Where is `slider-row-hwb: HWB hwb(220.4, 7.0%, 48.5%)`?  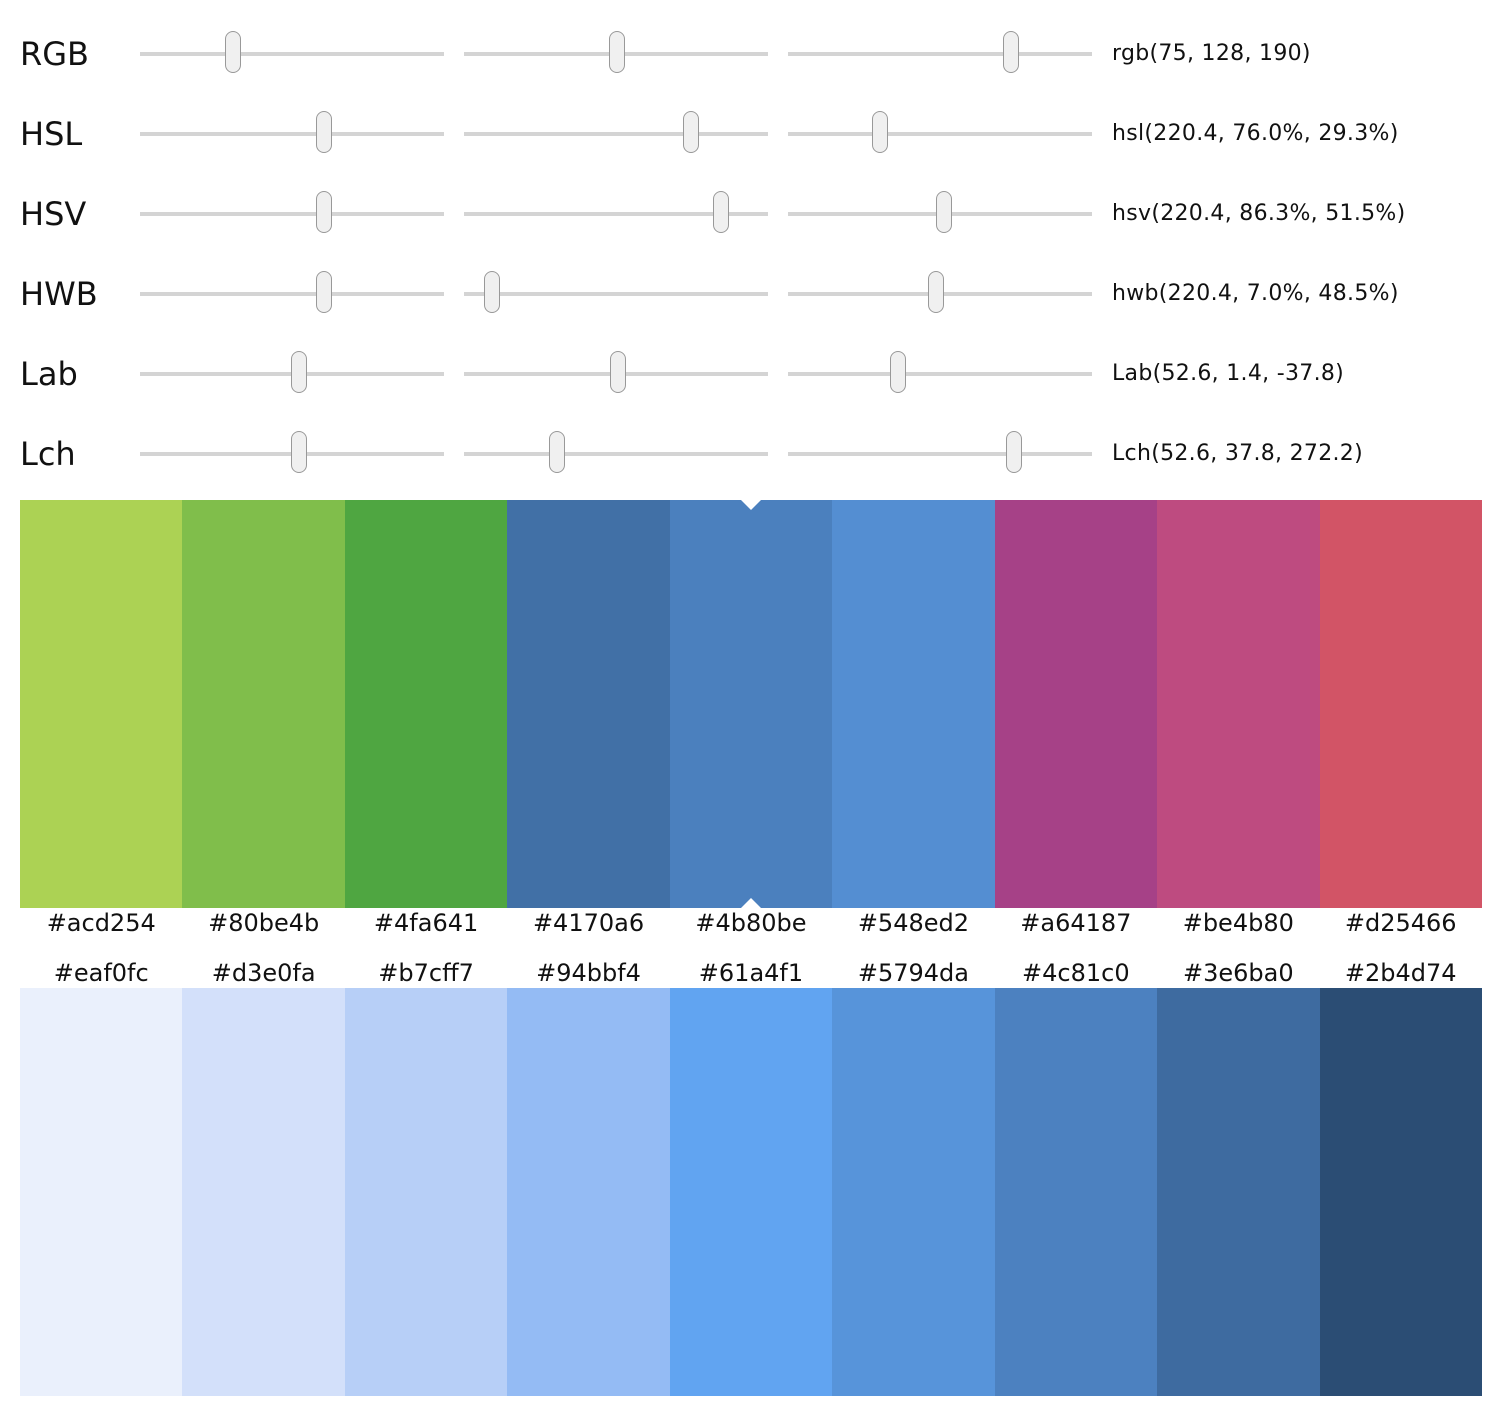
slider-row-hwb: HWB hwb(220.4, 7.0%, 48.5%) is located at coordinates (750, 302).